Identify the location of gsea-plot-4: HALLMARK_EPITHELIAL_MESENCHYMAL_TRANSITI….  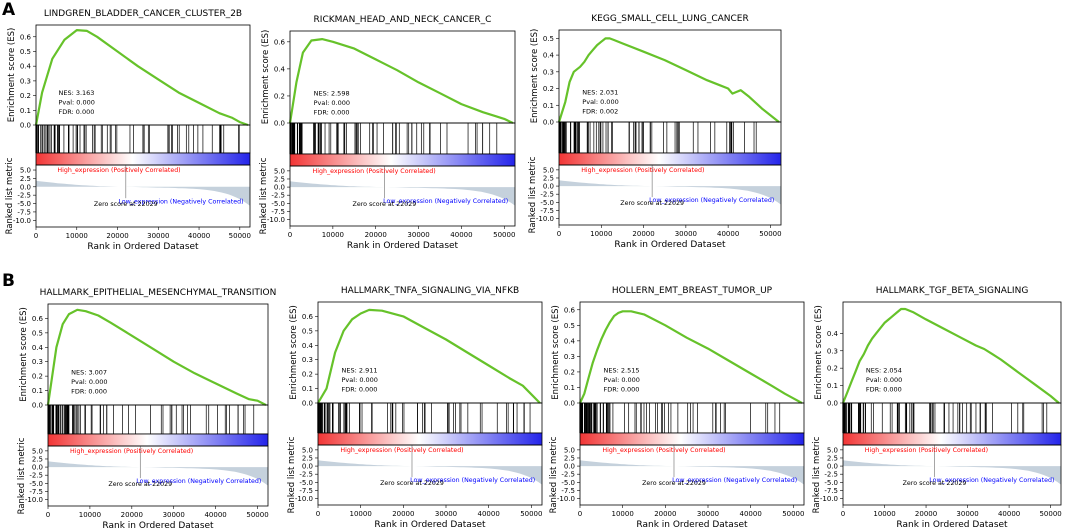
(140, 402).